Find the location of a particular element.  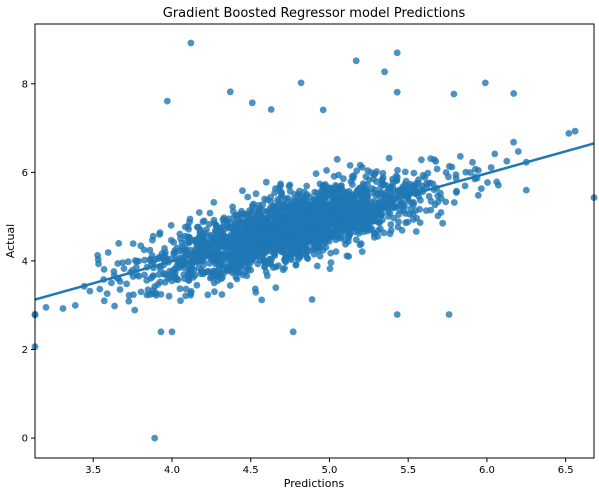

x-axis-ticks: 3.5 4.0 4.5 5.0 5.5 6.0 6.5 is located at coordinates (329, 467).